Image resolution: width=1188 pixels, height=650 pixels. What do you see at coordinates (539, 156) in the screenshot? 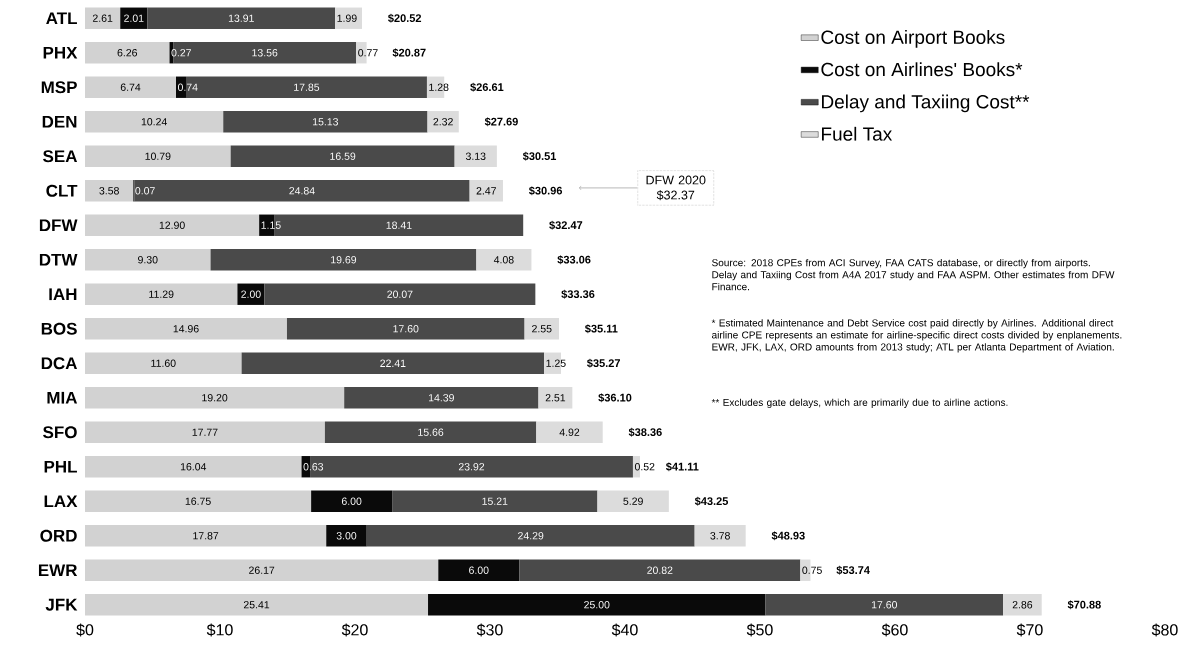
I see `total-label: $30.51` at bounding box center [539, 156].